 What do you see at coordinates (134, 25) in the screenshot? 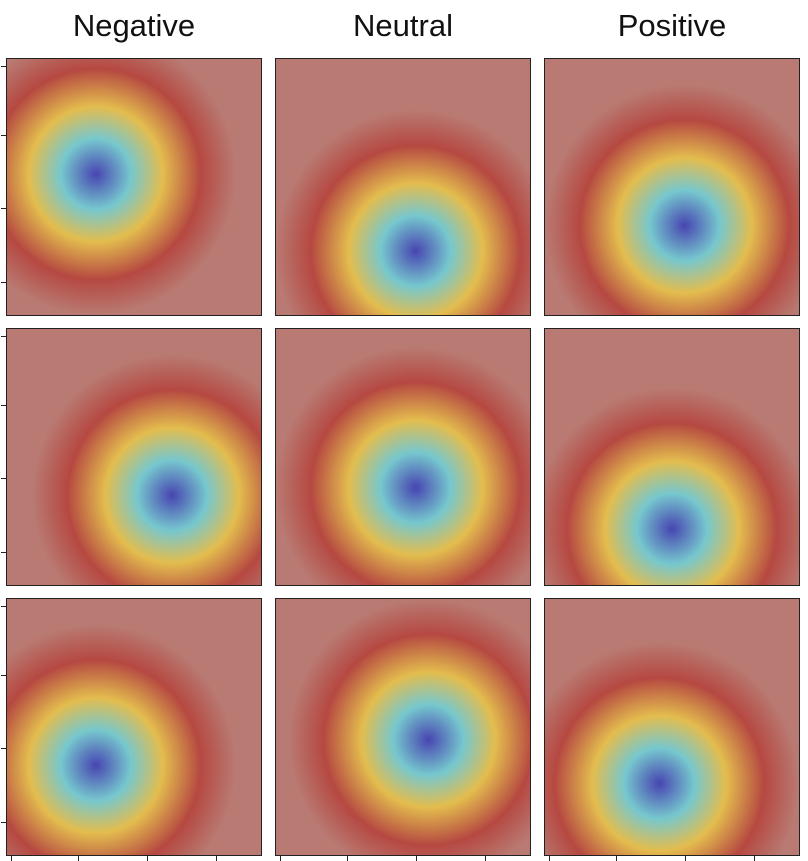
I see `column-title-negative: Negative` at bounding box center [134, 25].